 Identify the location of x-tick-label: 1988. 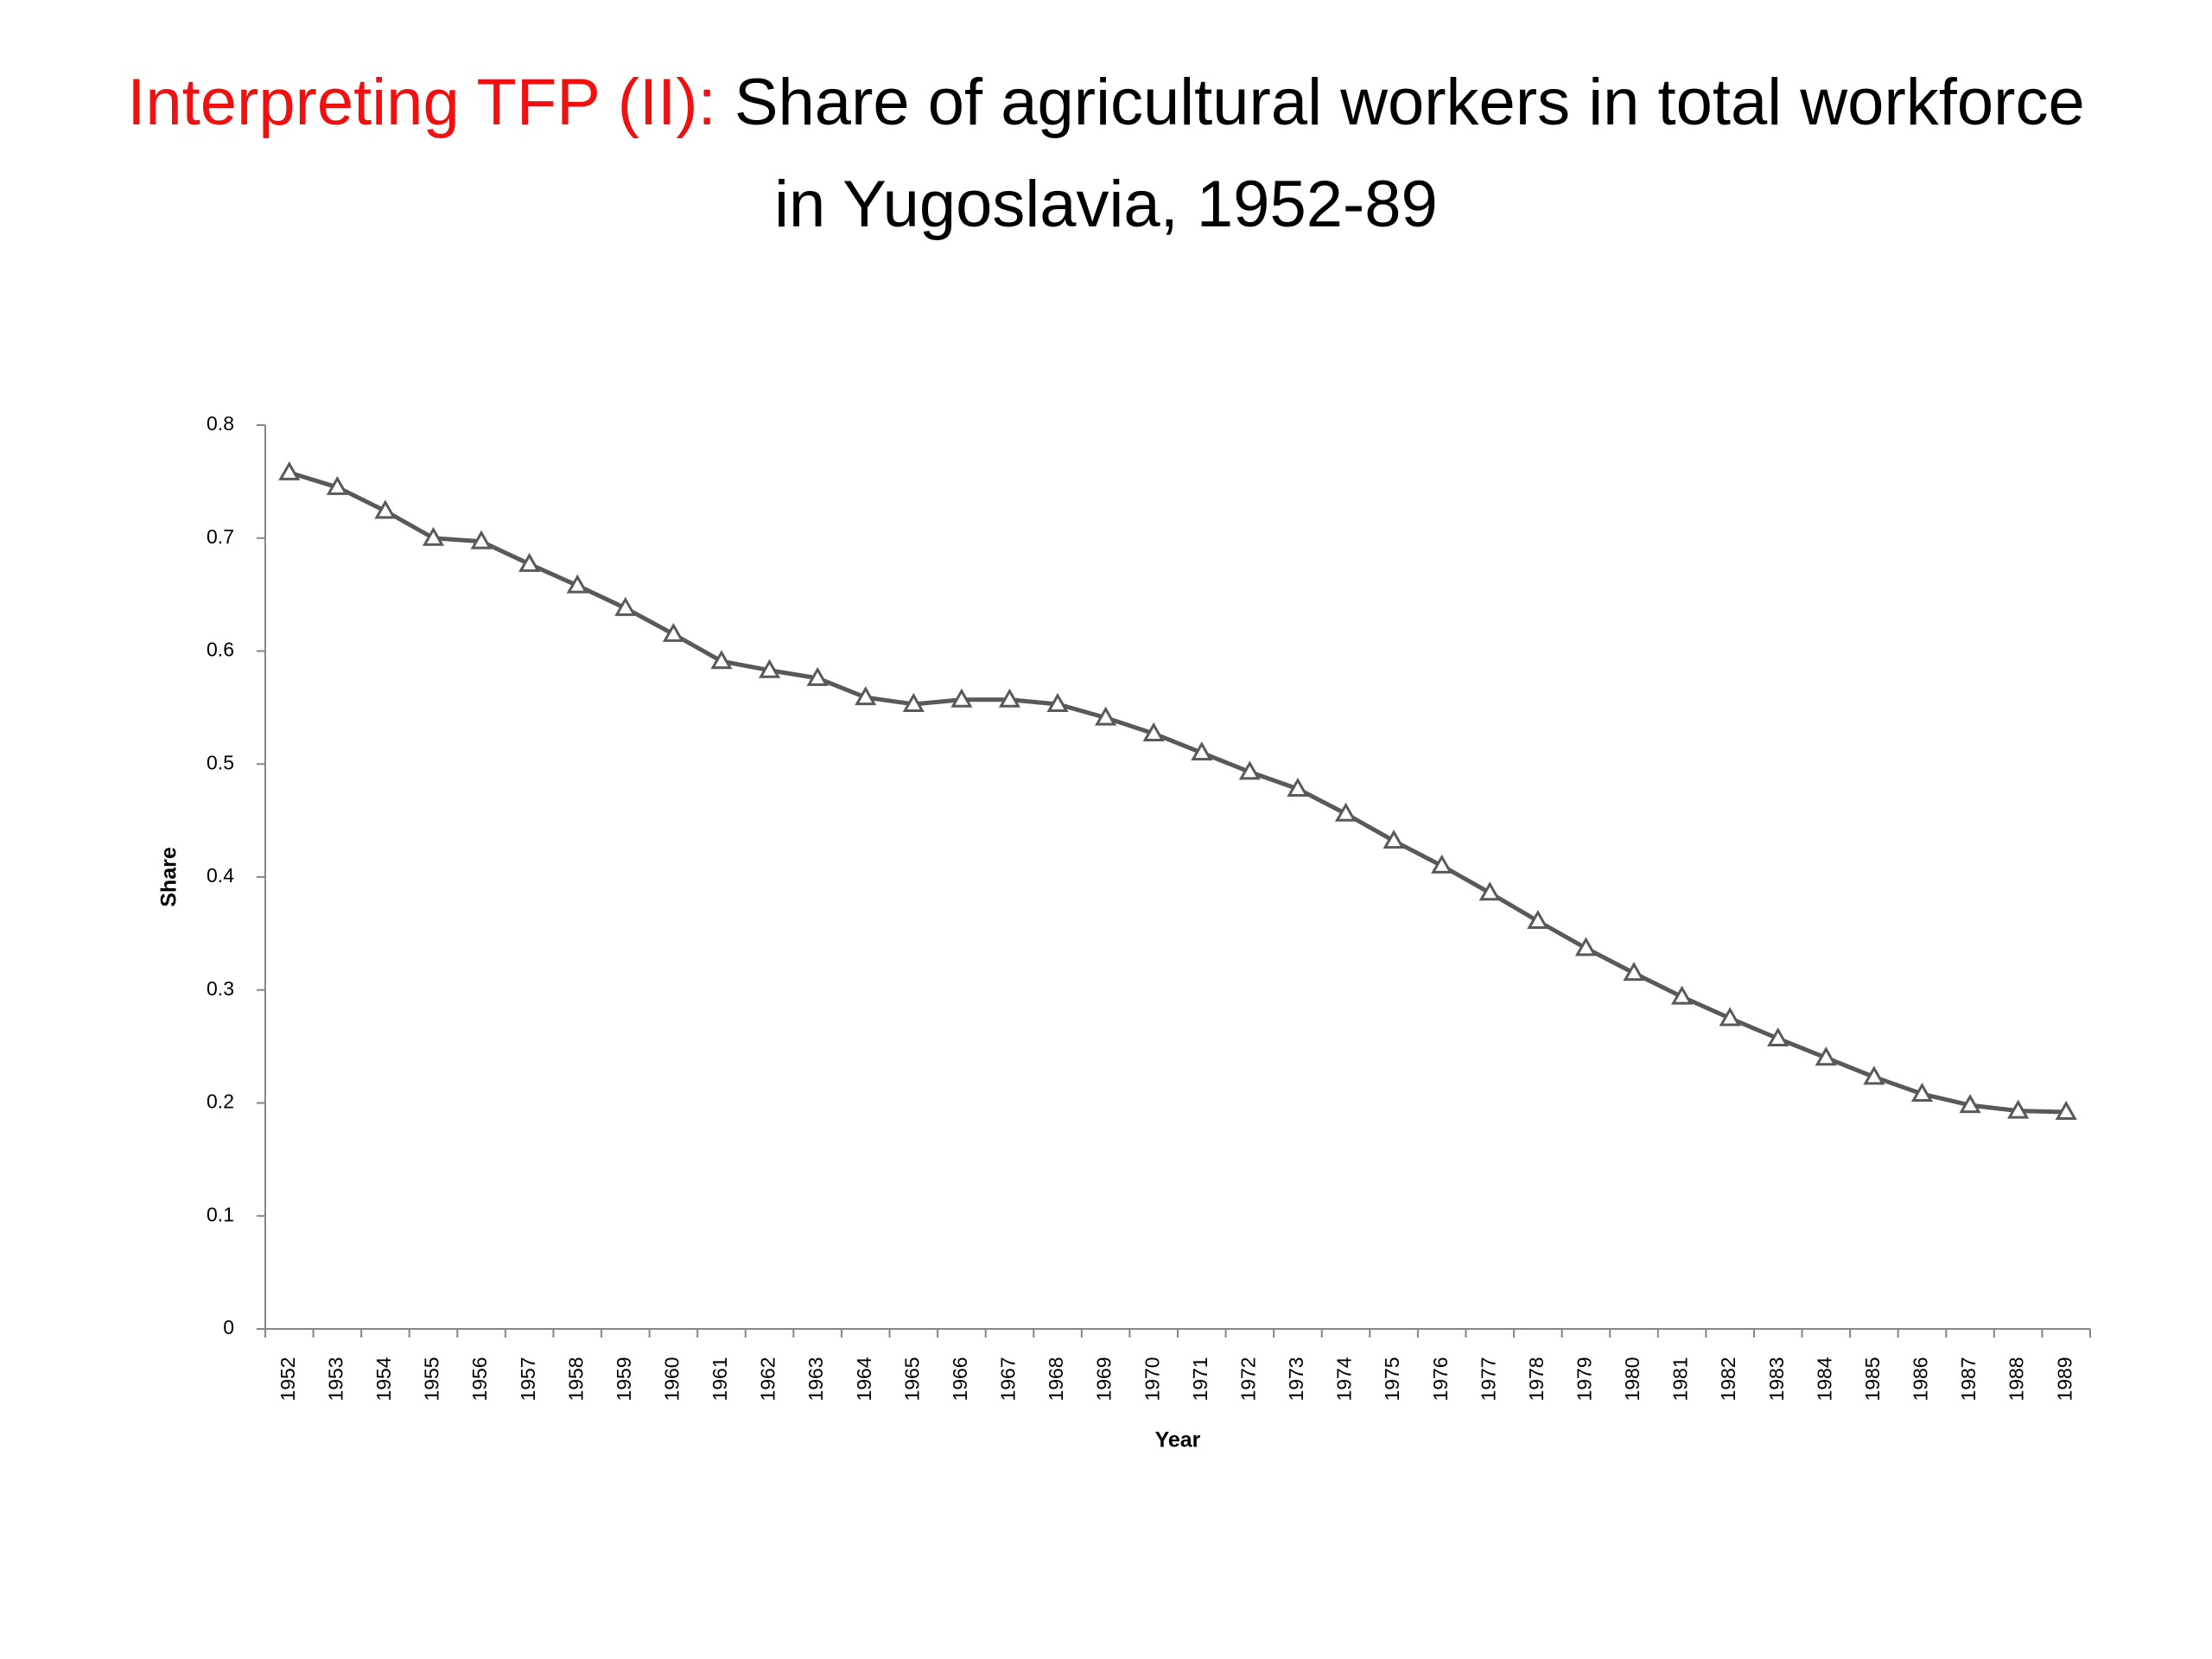
(2016, 1379).